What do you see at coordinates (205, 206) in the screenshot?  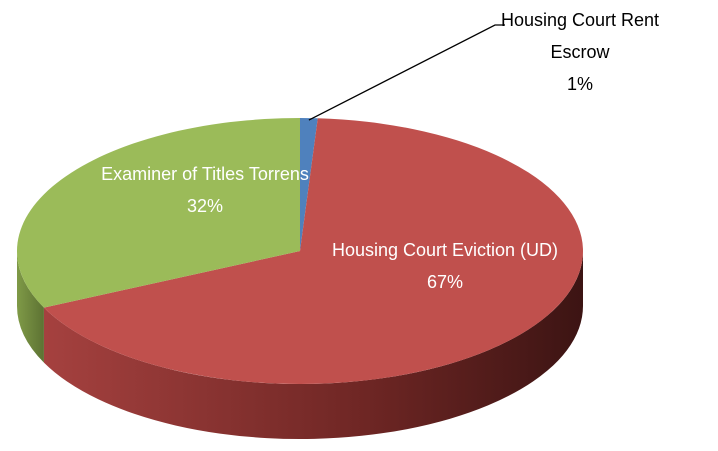 I see `value-label: 32%` at bounding box center [205, 206].